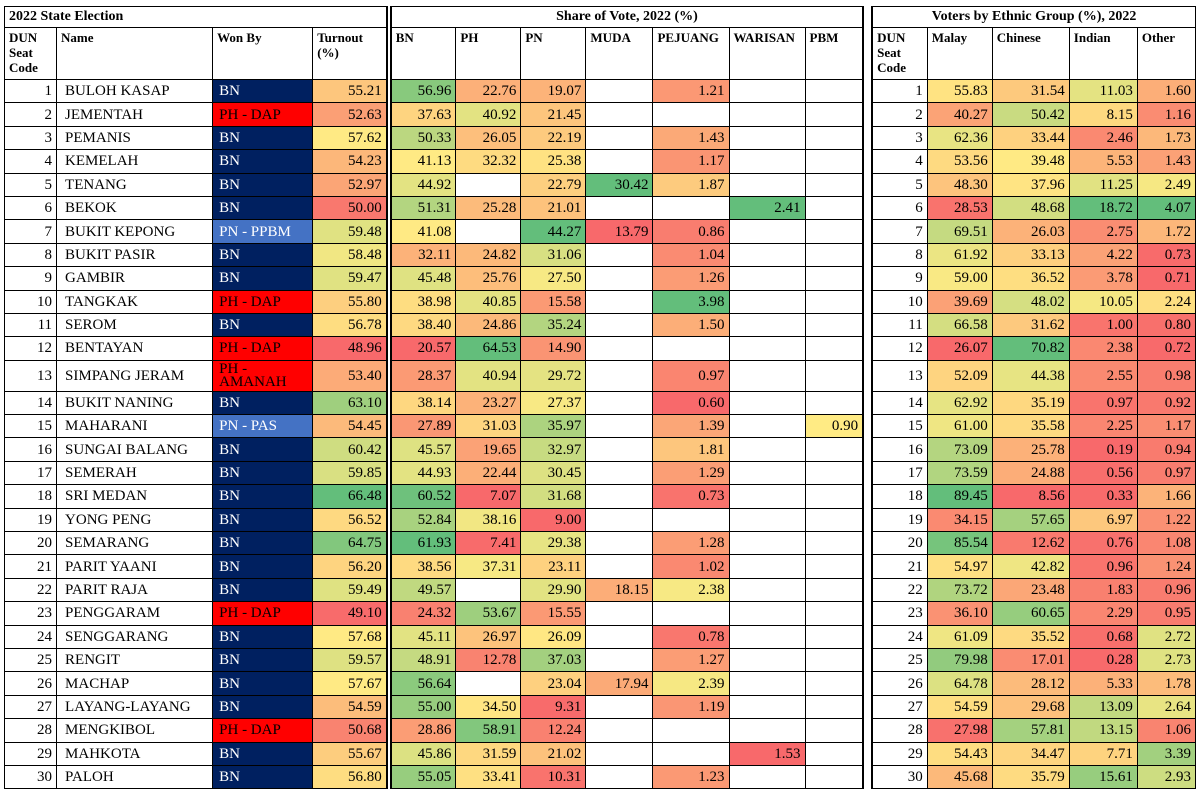 Image resolution: width=1200 pixels, height=806 pixels. I want to click on dun-seat-code: 23, so click(30, 613).